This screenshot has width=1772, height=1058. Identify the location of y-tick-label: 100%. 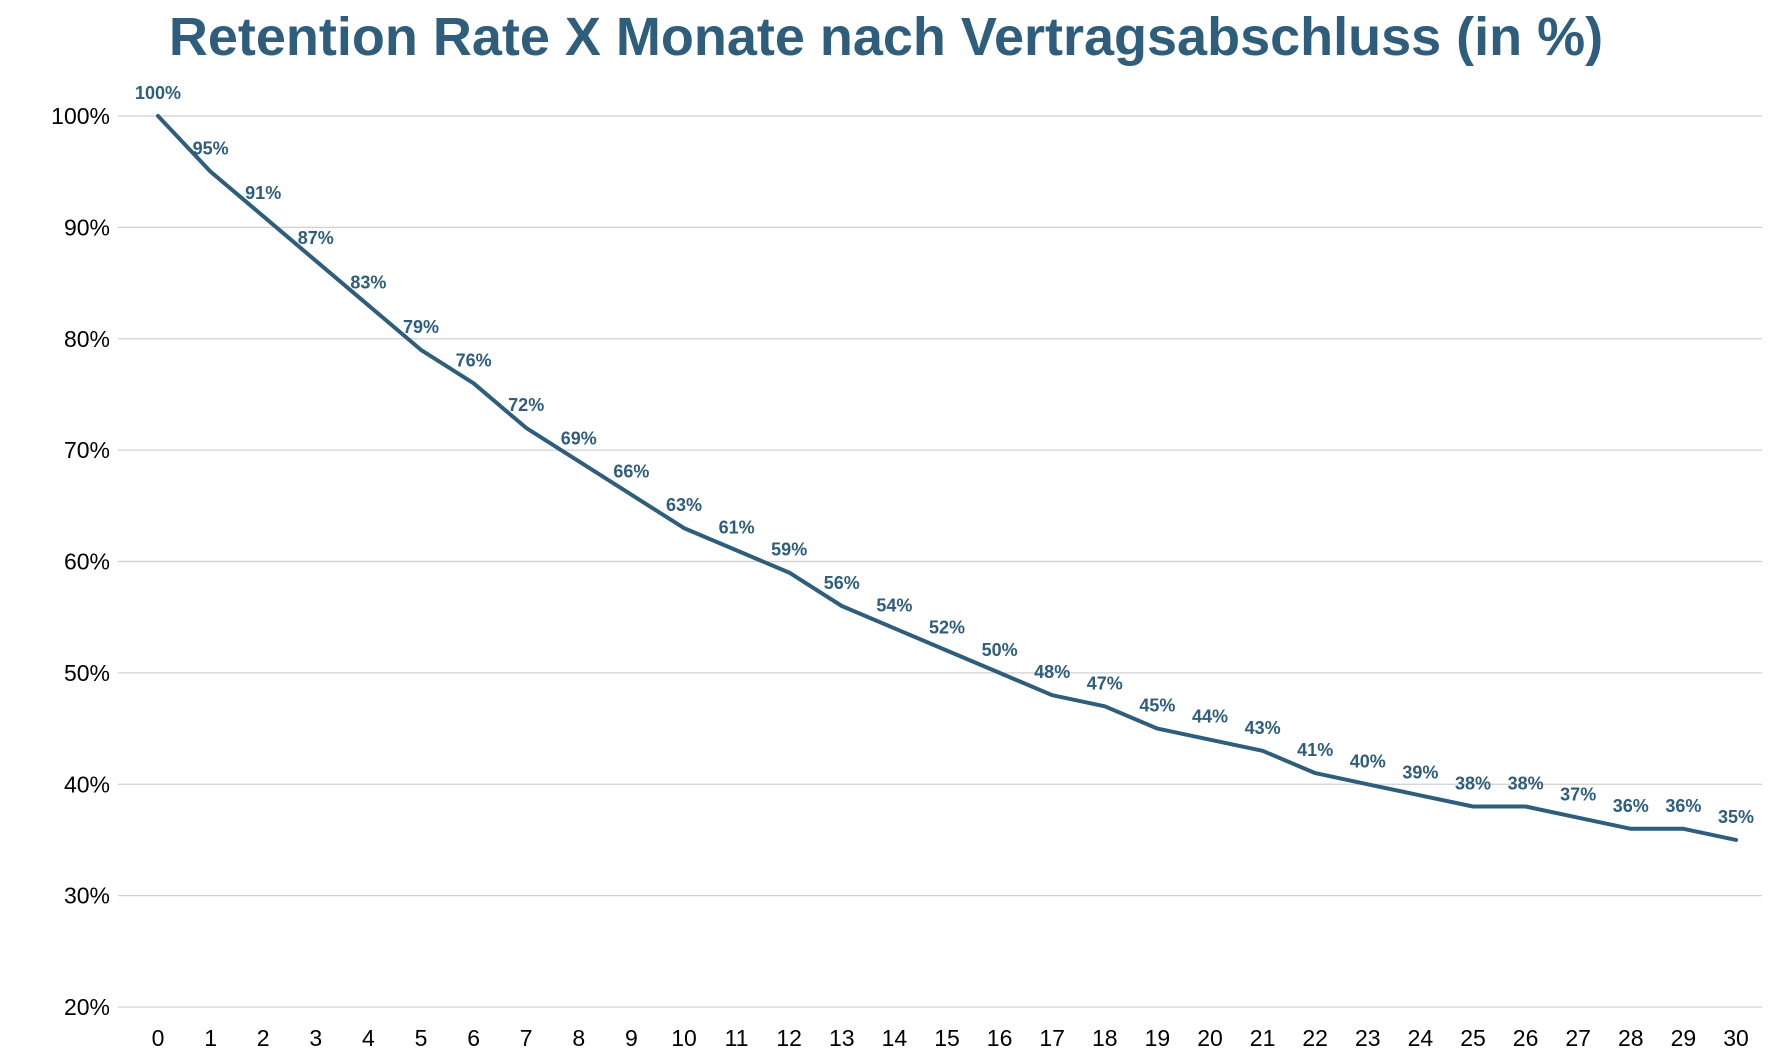
(80, 116).